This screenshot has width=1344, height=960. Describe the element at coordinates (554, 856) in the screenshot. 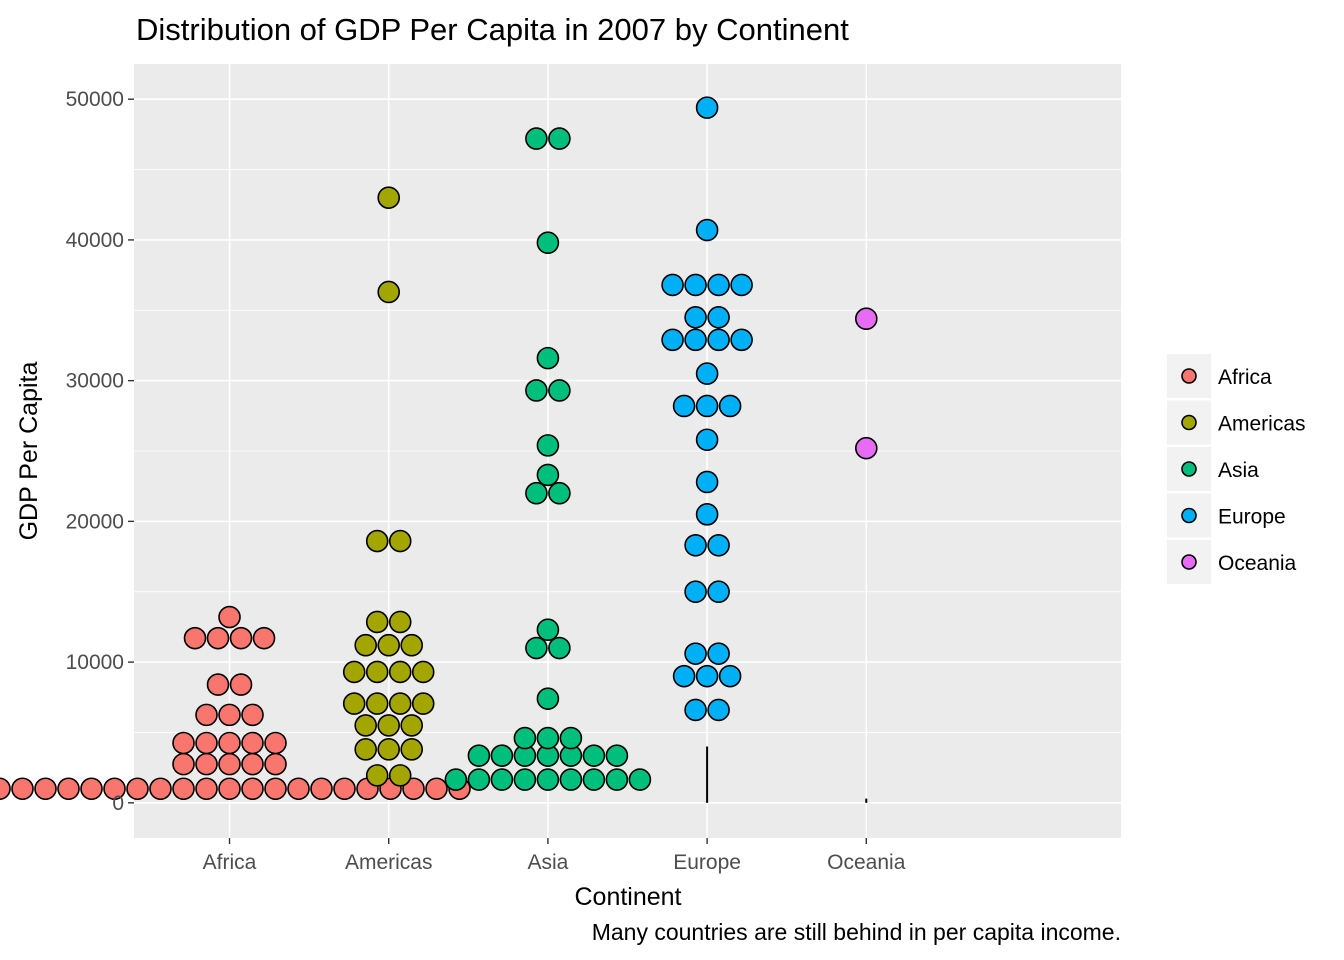

I see `x-axis: Africa Americas Asia Europe Oceania` at that location.